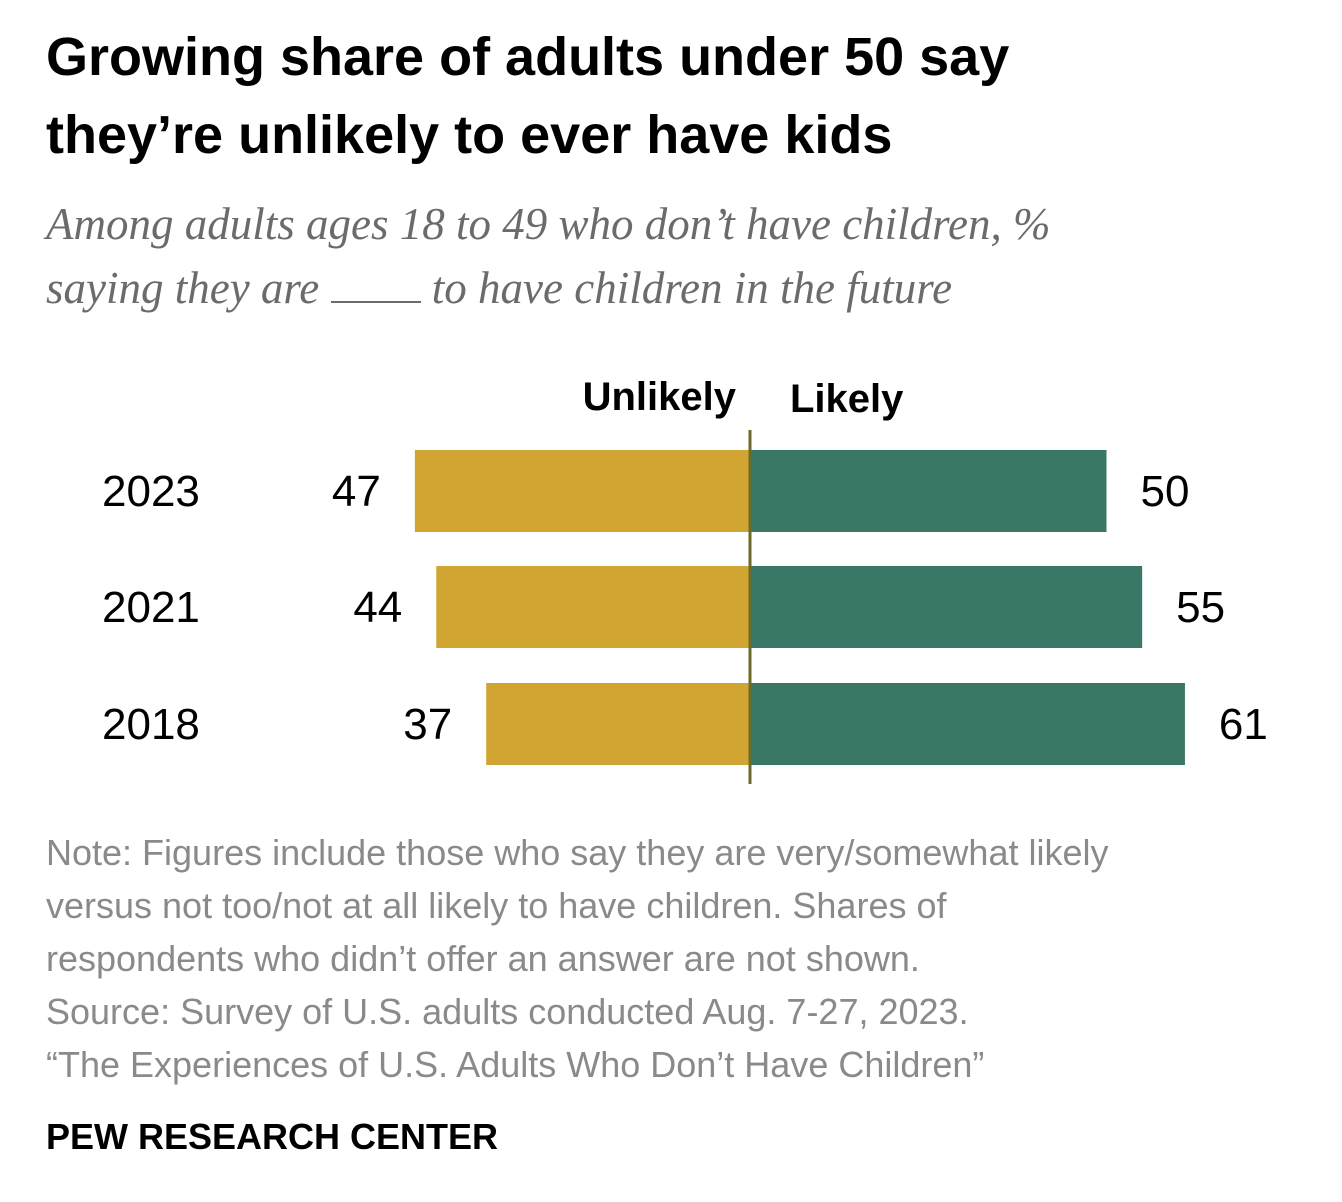  Describe the element at coordinates (151, 724) in the screenshot. I see `year-label: 2018` at that location.